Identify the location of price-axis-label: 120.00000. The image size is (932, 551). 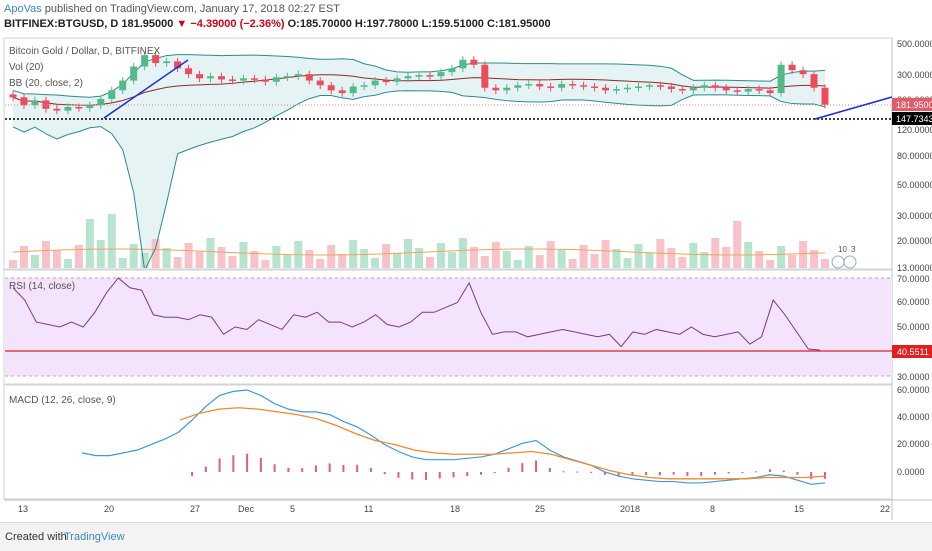
(914, 130).